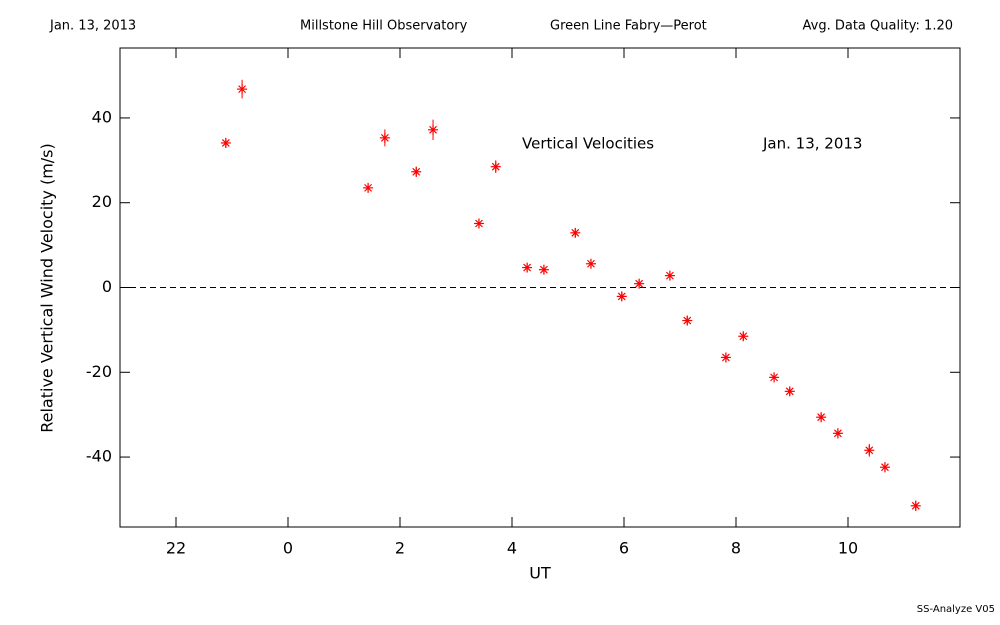 Image resolution: width=1000 pixels, height=625 pixels. Describe the element at coordinates (384, 26) in the screenshot. I see `header-observatory: Millstone Hill Observatory` at that location.